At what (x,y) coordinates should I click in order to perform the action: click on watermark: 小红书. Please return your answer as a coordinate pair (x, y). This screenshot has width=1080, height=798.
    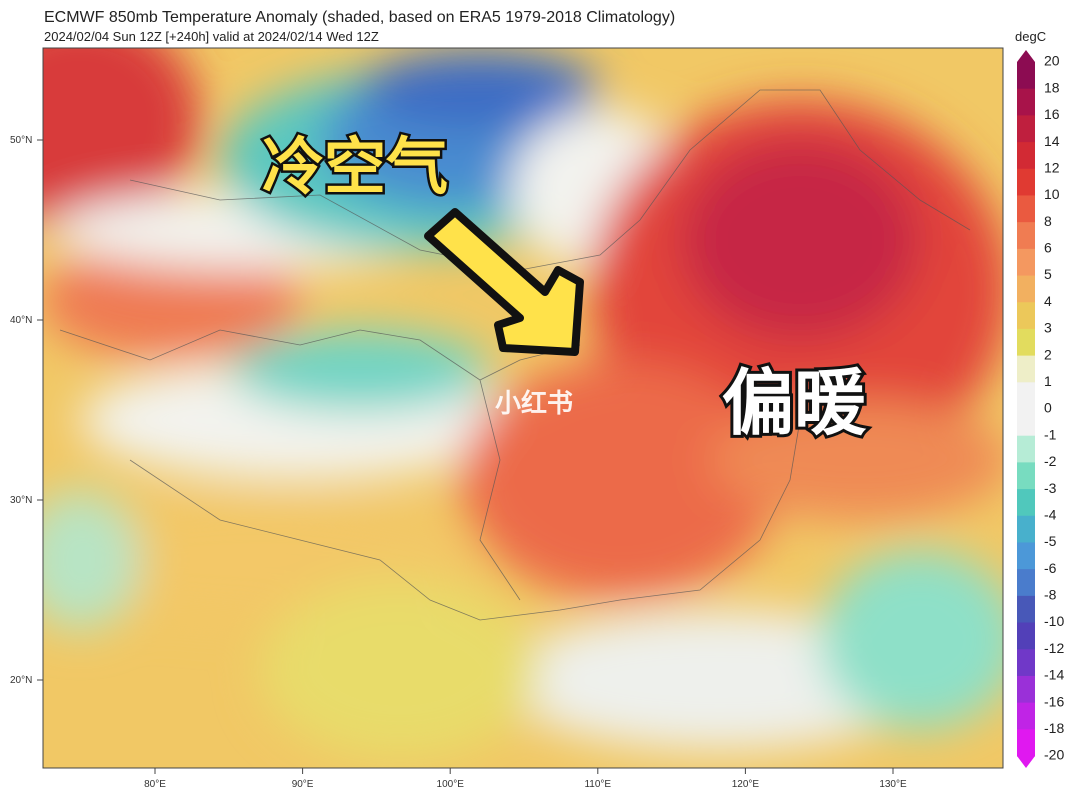
    Looking at the image, I should click on (534, 403).